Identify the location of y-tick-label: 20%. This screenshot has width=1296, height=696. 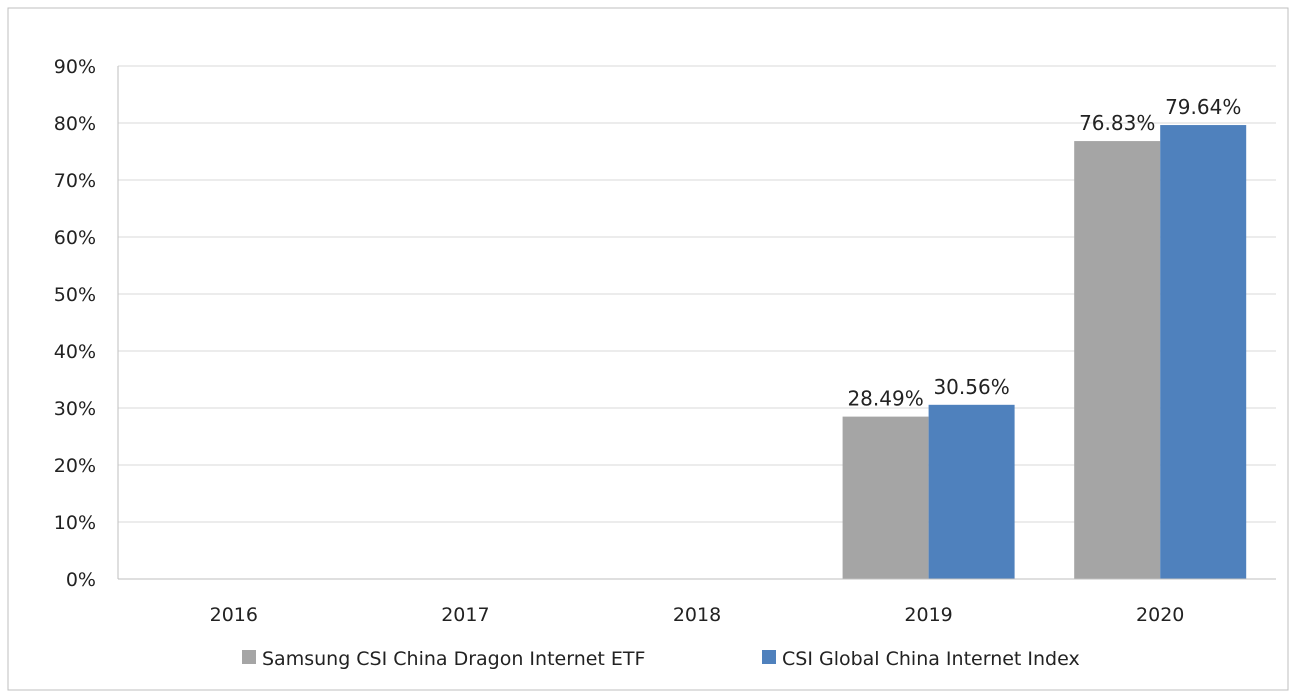
(75, 466).